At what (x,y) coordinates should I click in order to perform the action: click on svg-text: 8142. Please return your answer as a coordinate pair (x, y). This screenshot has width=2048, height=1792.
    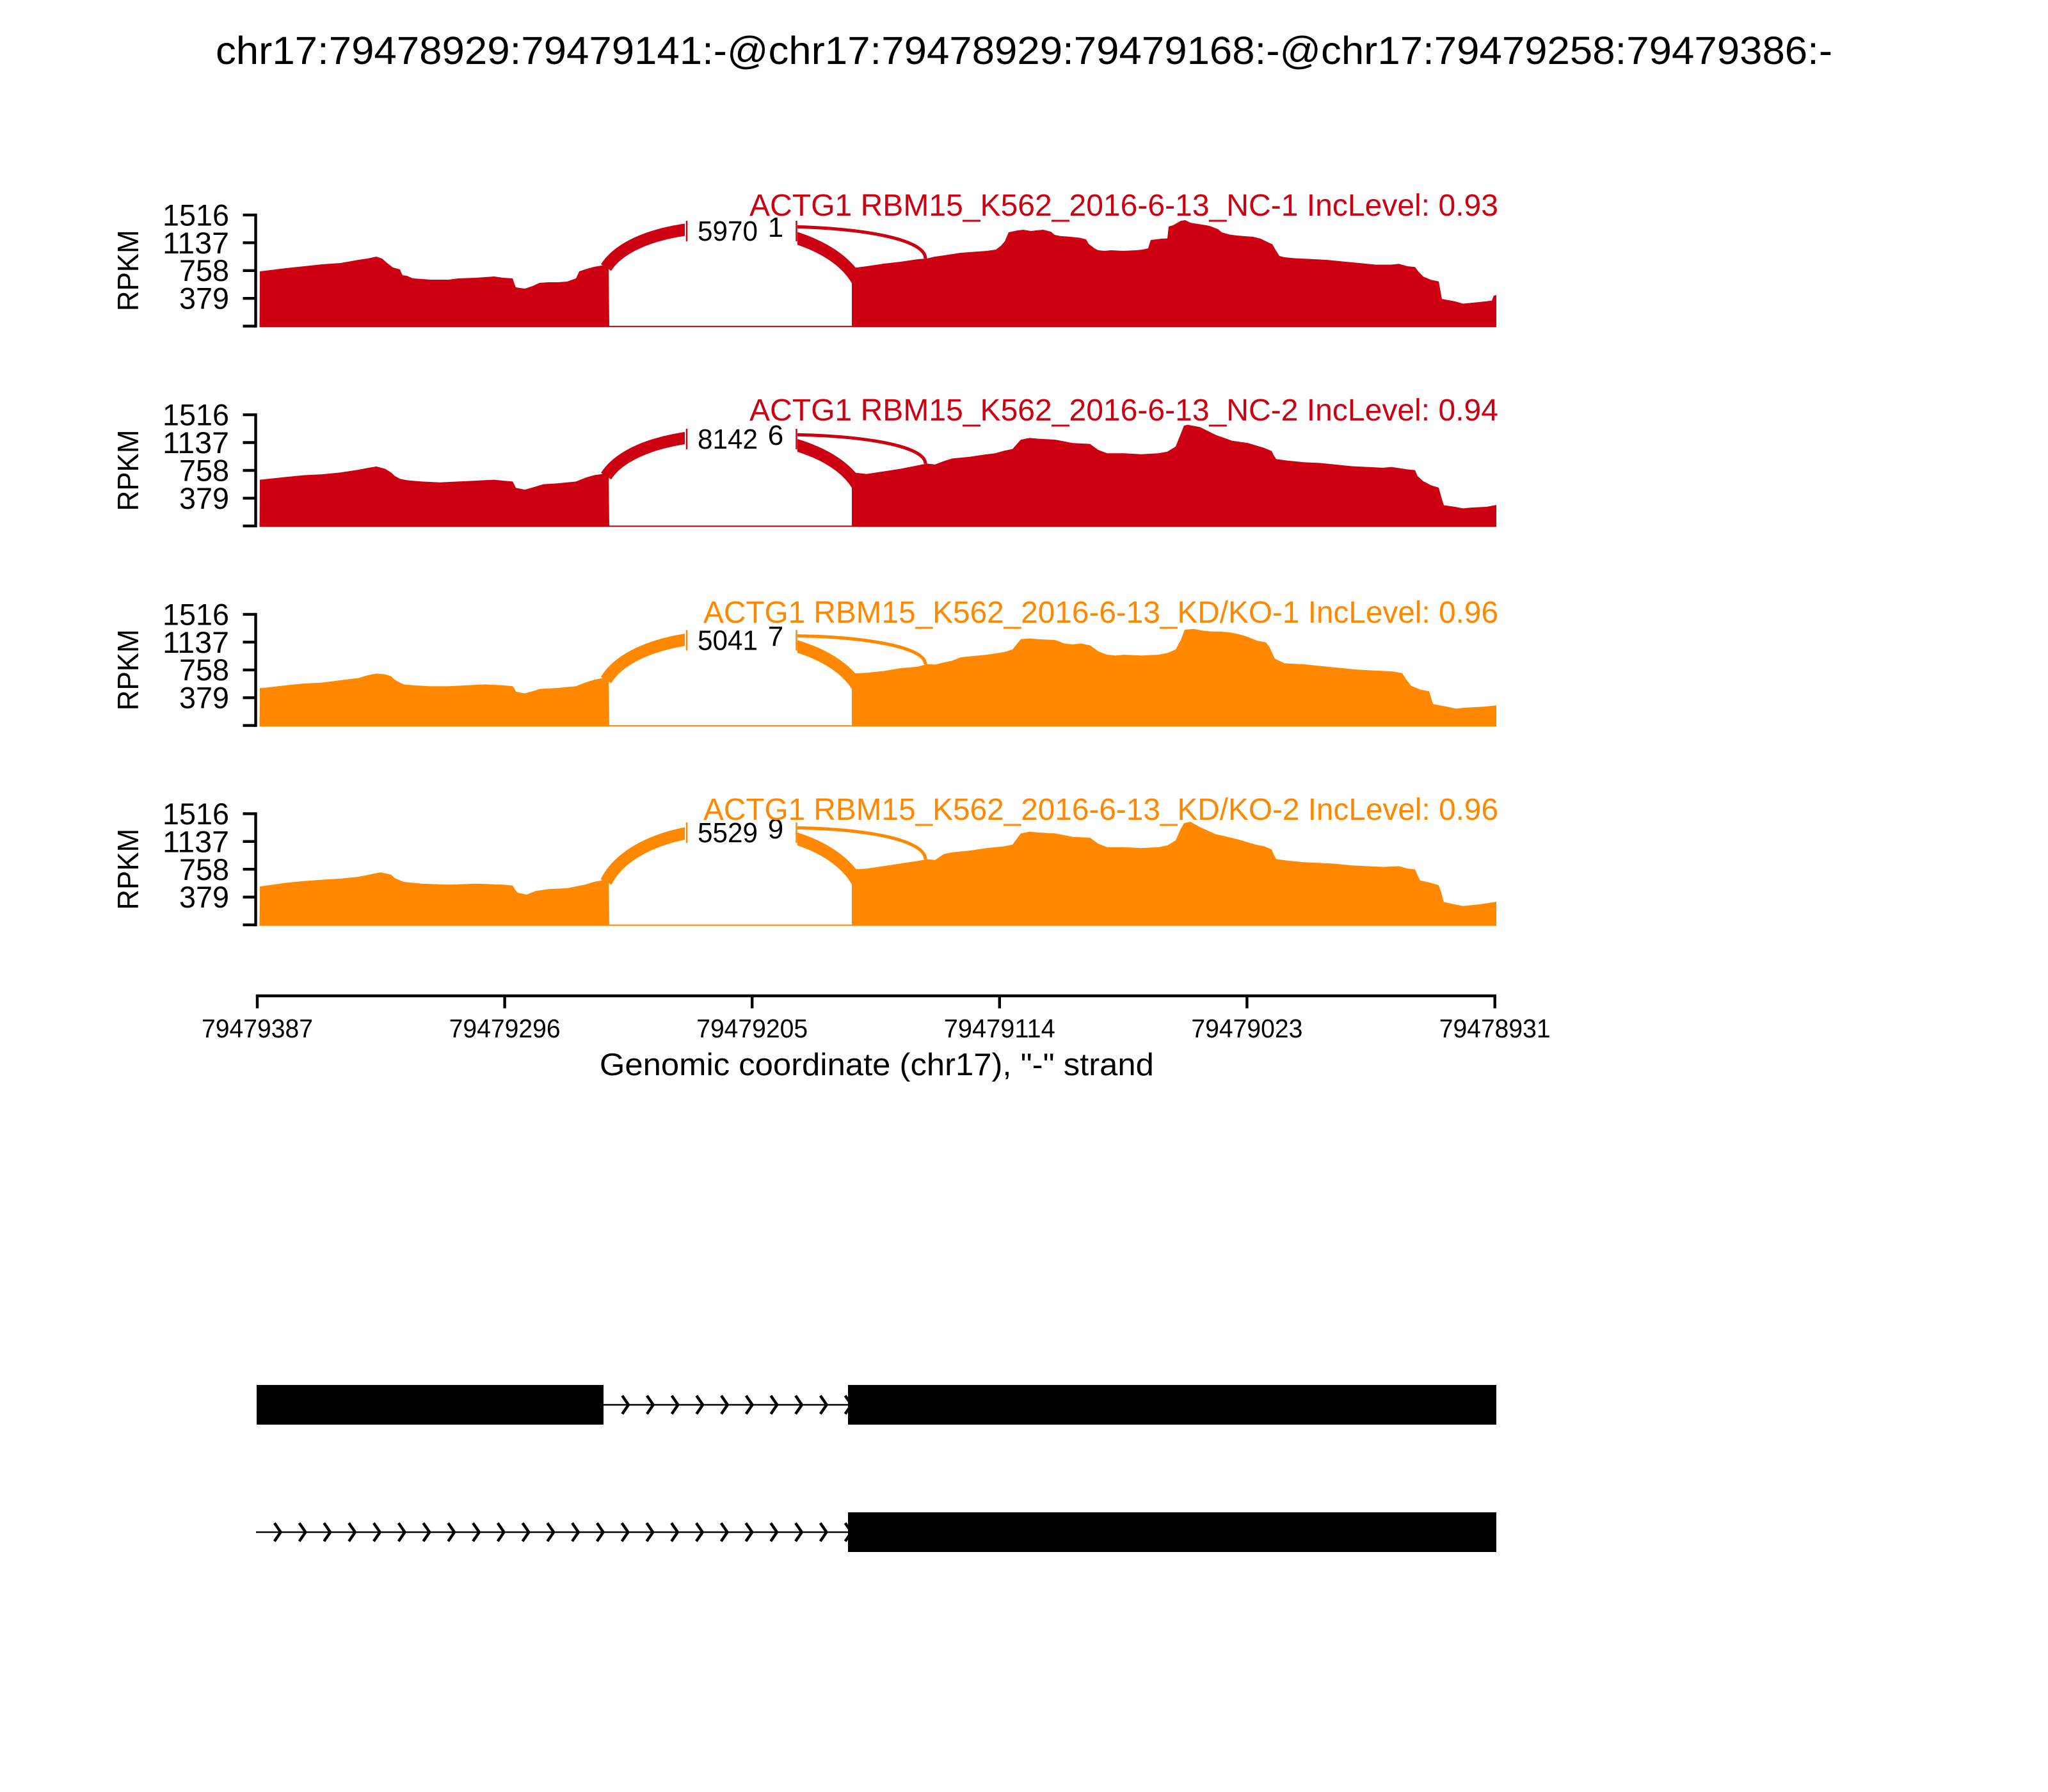
    Looking at the image, I should click on (728, 439).